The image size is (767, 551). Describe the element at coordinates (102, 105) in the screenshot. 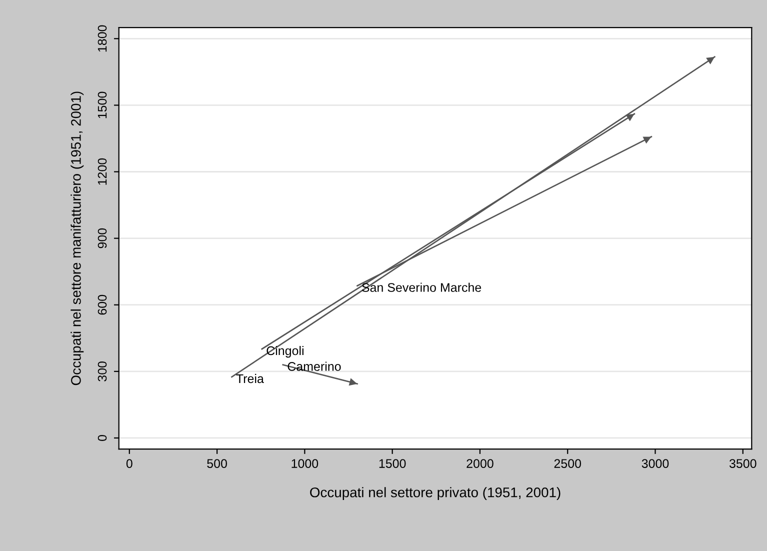

I see `y-tick-label: 1500` at that location.